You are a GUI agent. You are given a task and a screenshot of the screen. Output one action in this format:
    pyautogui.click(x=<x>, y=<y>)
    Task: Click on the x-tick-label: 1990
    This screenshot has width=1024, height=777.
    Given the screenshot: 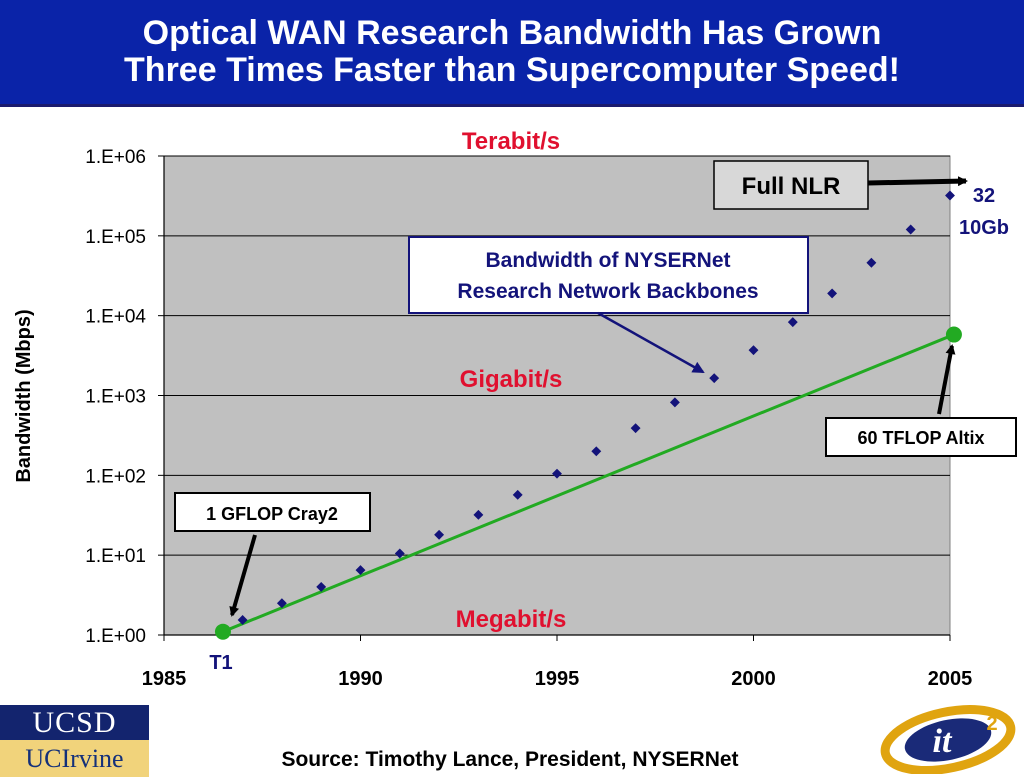 What is the action you would take?
    pyautogui.click(x=360, y=679)
    